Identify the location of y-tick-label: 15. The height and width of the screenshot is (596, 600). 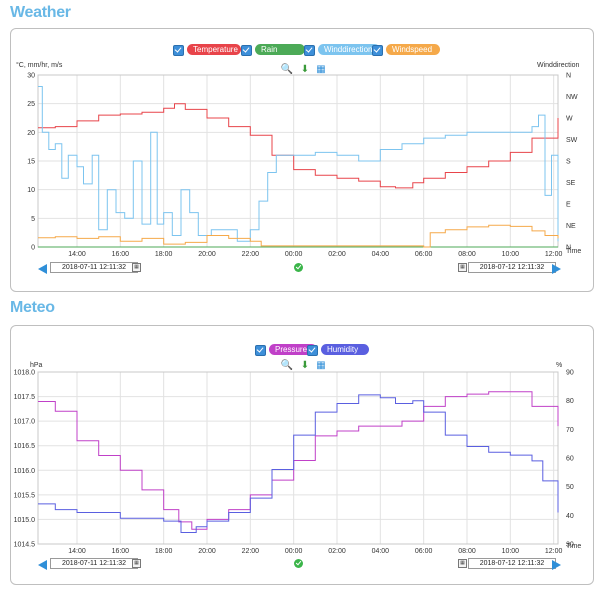
(31, 162).